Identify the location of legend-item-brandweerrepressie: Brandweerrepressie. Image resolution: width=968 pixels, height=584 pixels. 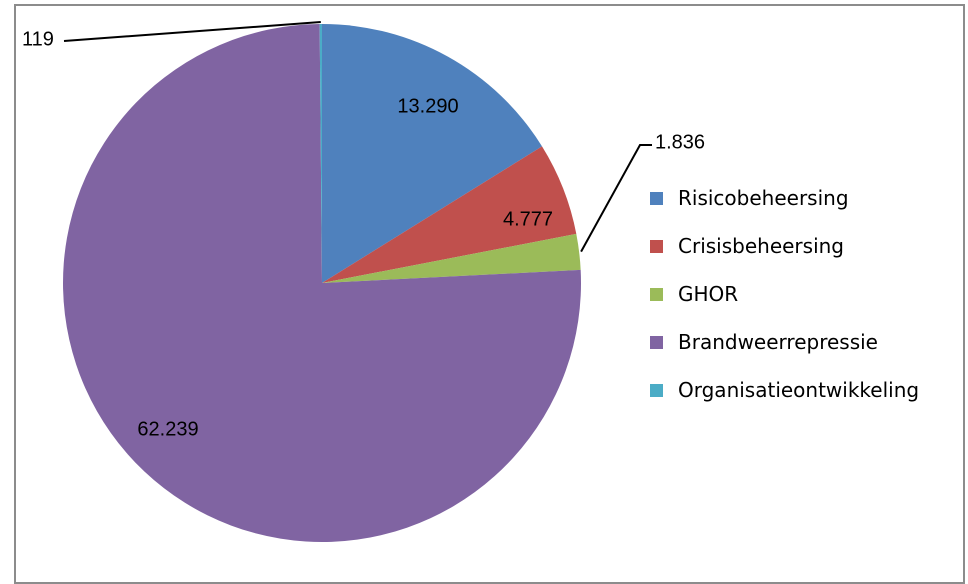
(784, 342).